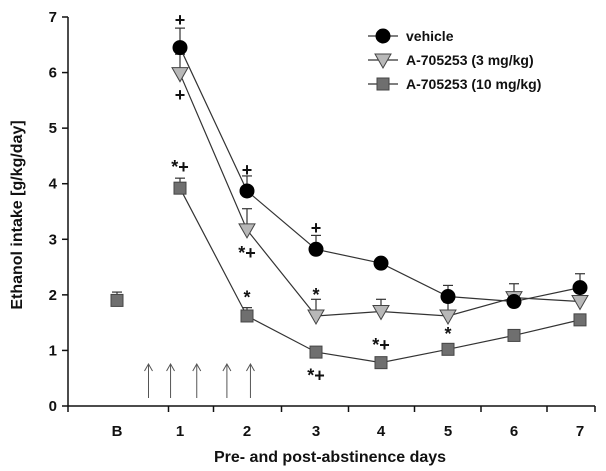 Image resolution: width=606 pixels, height=471 pixels. I want to click on legend-label-a3: A-705253 (3 mg/kg), so click(470, 60).